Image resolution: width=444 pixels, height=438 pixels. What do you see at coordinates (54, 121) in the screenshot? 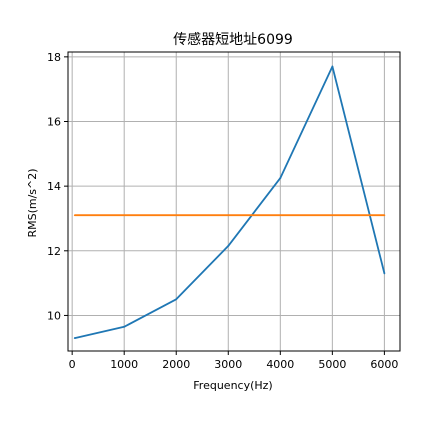
I see `y-tick-label: 16` at bounding box center [54, 121].